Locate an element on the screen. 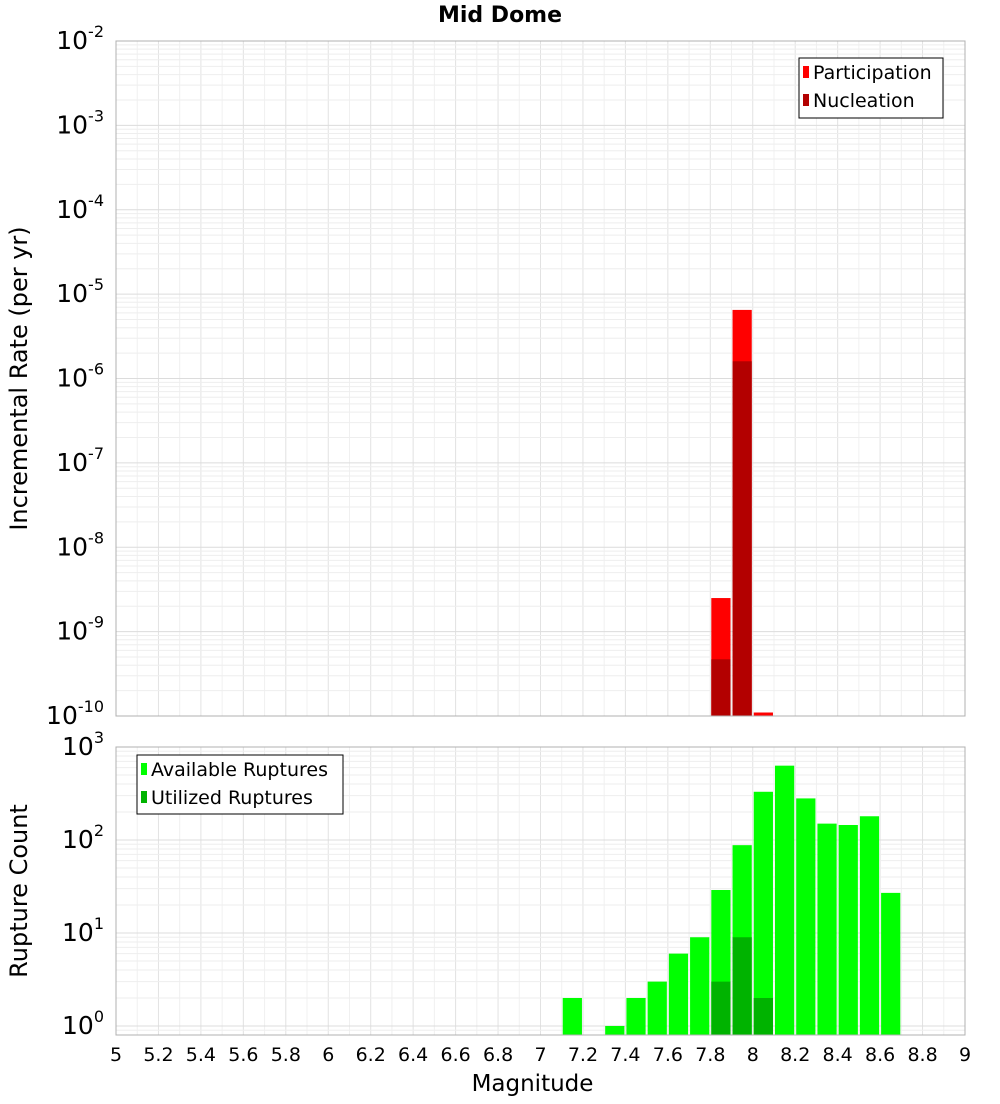 This screenshot has height=1104, width=1000. x-tick-label: 9 is located at coordinates (965, 1055).